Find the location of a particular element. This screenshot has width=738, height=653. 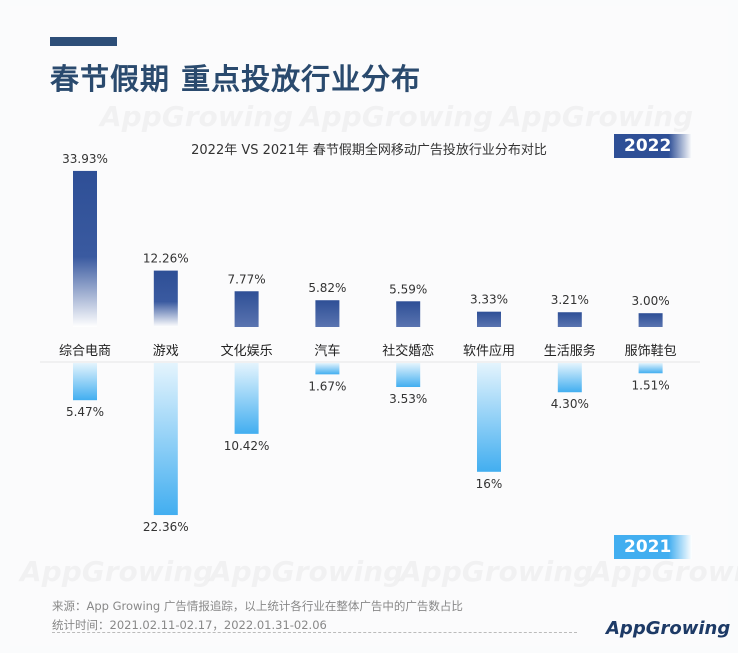

category-label: 游戏 is located at coordinates (166, 351).